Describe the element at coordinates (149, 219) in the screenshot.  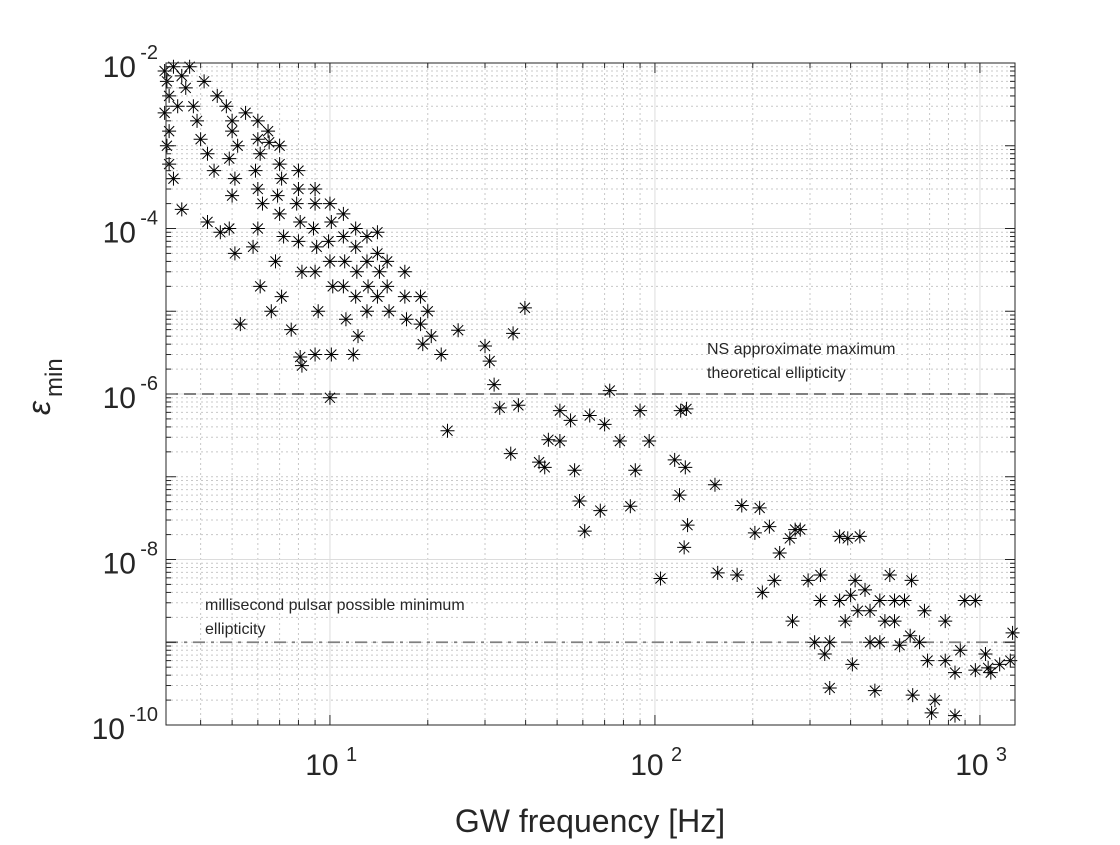
I see `y-tick-label-exponent: -4` at that location.